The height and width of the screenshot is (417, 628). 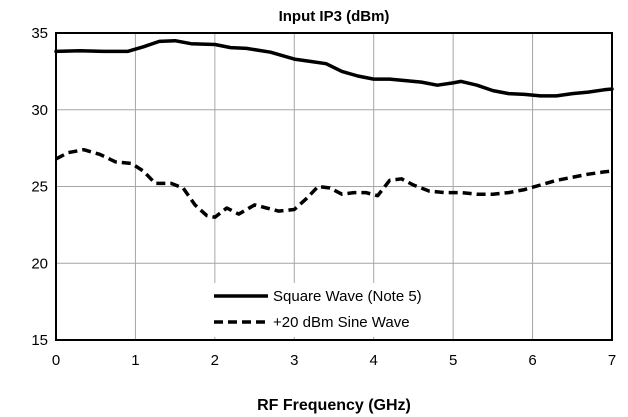 I want to click on y-tick-label: 35, so click(x=39, y=33).